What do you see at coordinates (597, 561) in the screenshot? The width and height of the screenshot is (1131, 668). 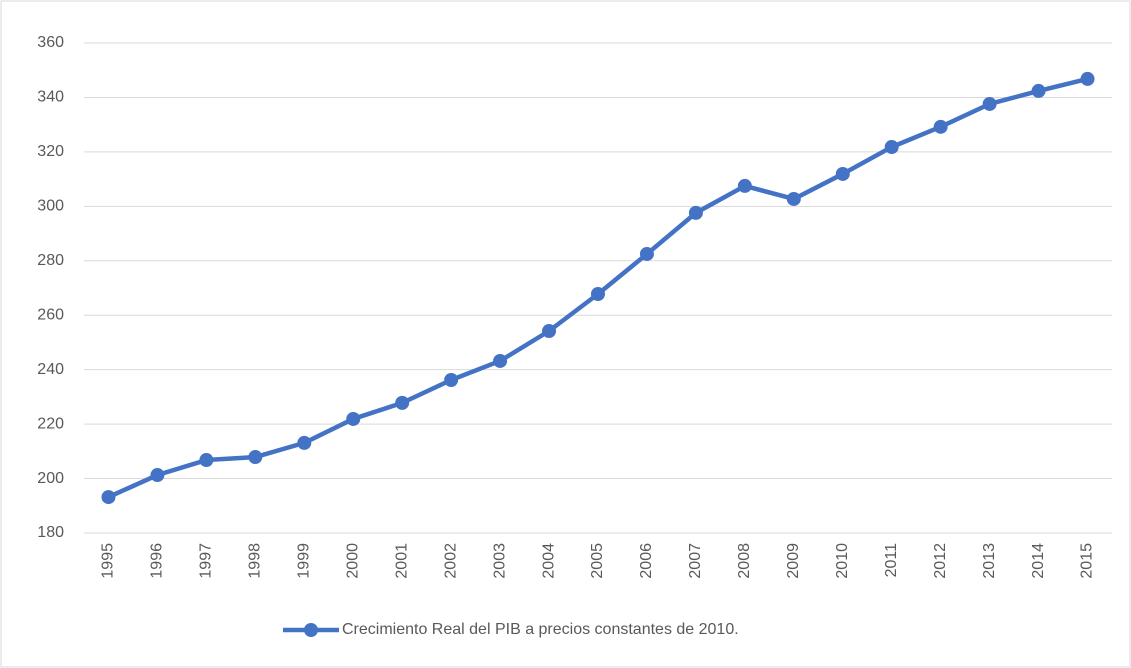 I see `x-tick-label: 2005` at bounding box center [597, 561].